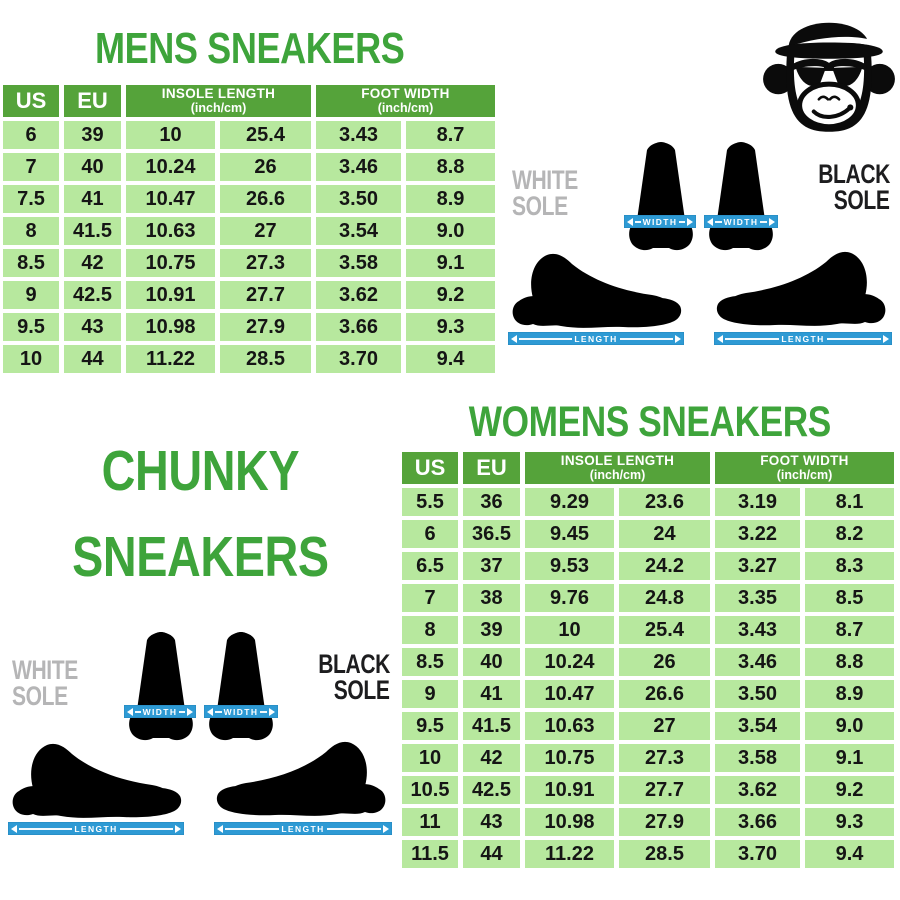 The height and width of the screenshot is (900, 900). Describe the element at coordinates (250, 48) in the screenshot. I see `mens-sneakers-title: MENS SNEAKERS` at that location.